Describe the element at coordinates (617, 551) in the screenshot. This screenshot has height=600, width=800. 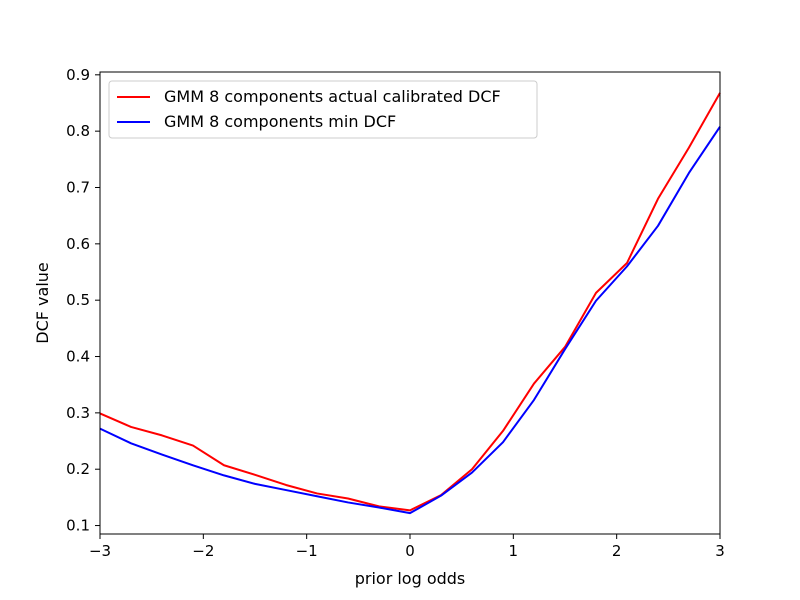
I see `x-tick-label: 2` at that location.